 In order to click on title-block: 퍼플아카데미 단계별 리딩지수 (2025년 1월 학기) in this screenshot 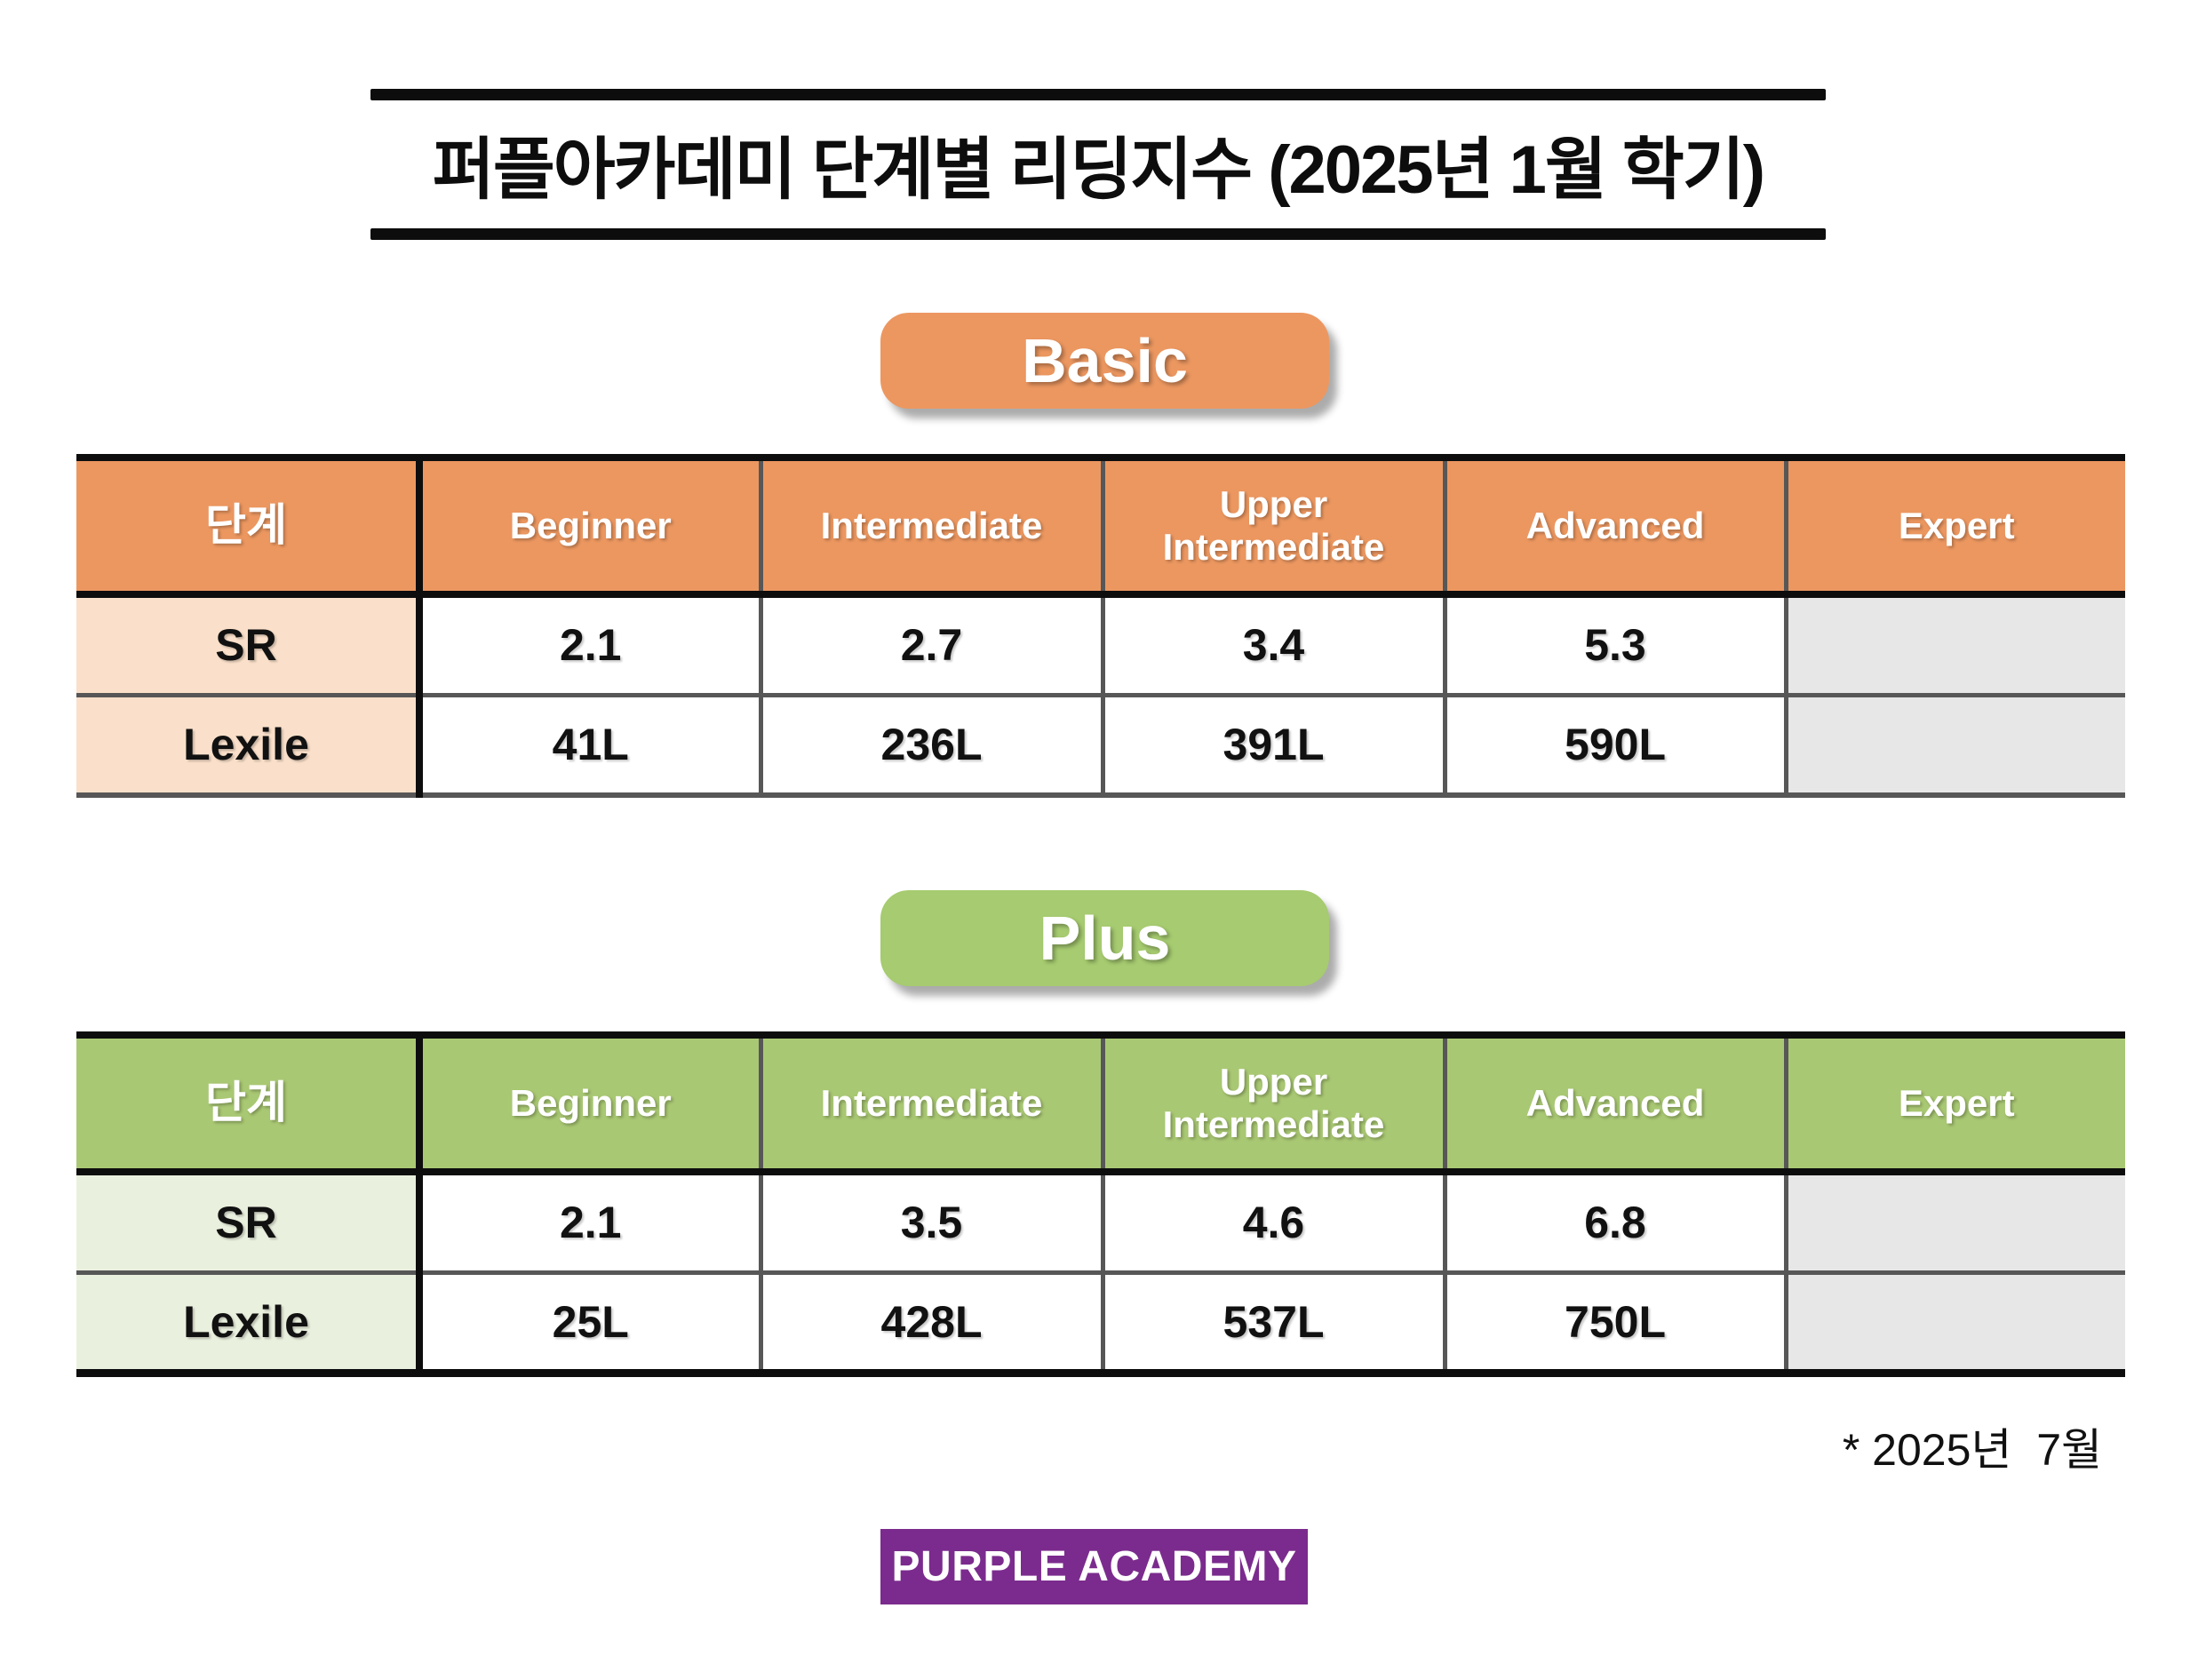, I will do `click(1098, 164)`.